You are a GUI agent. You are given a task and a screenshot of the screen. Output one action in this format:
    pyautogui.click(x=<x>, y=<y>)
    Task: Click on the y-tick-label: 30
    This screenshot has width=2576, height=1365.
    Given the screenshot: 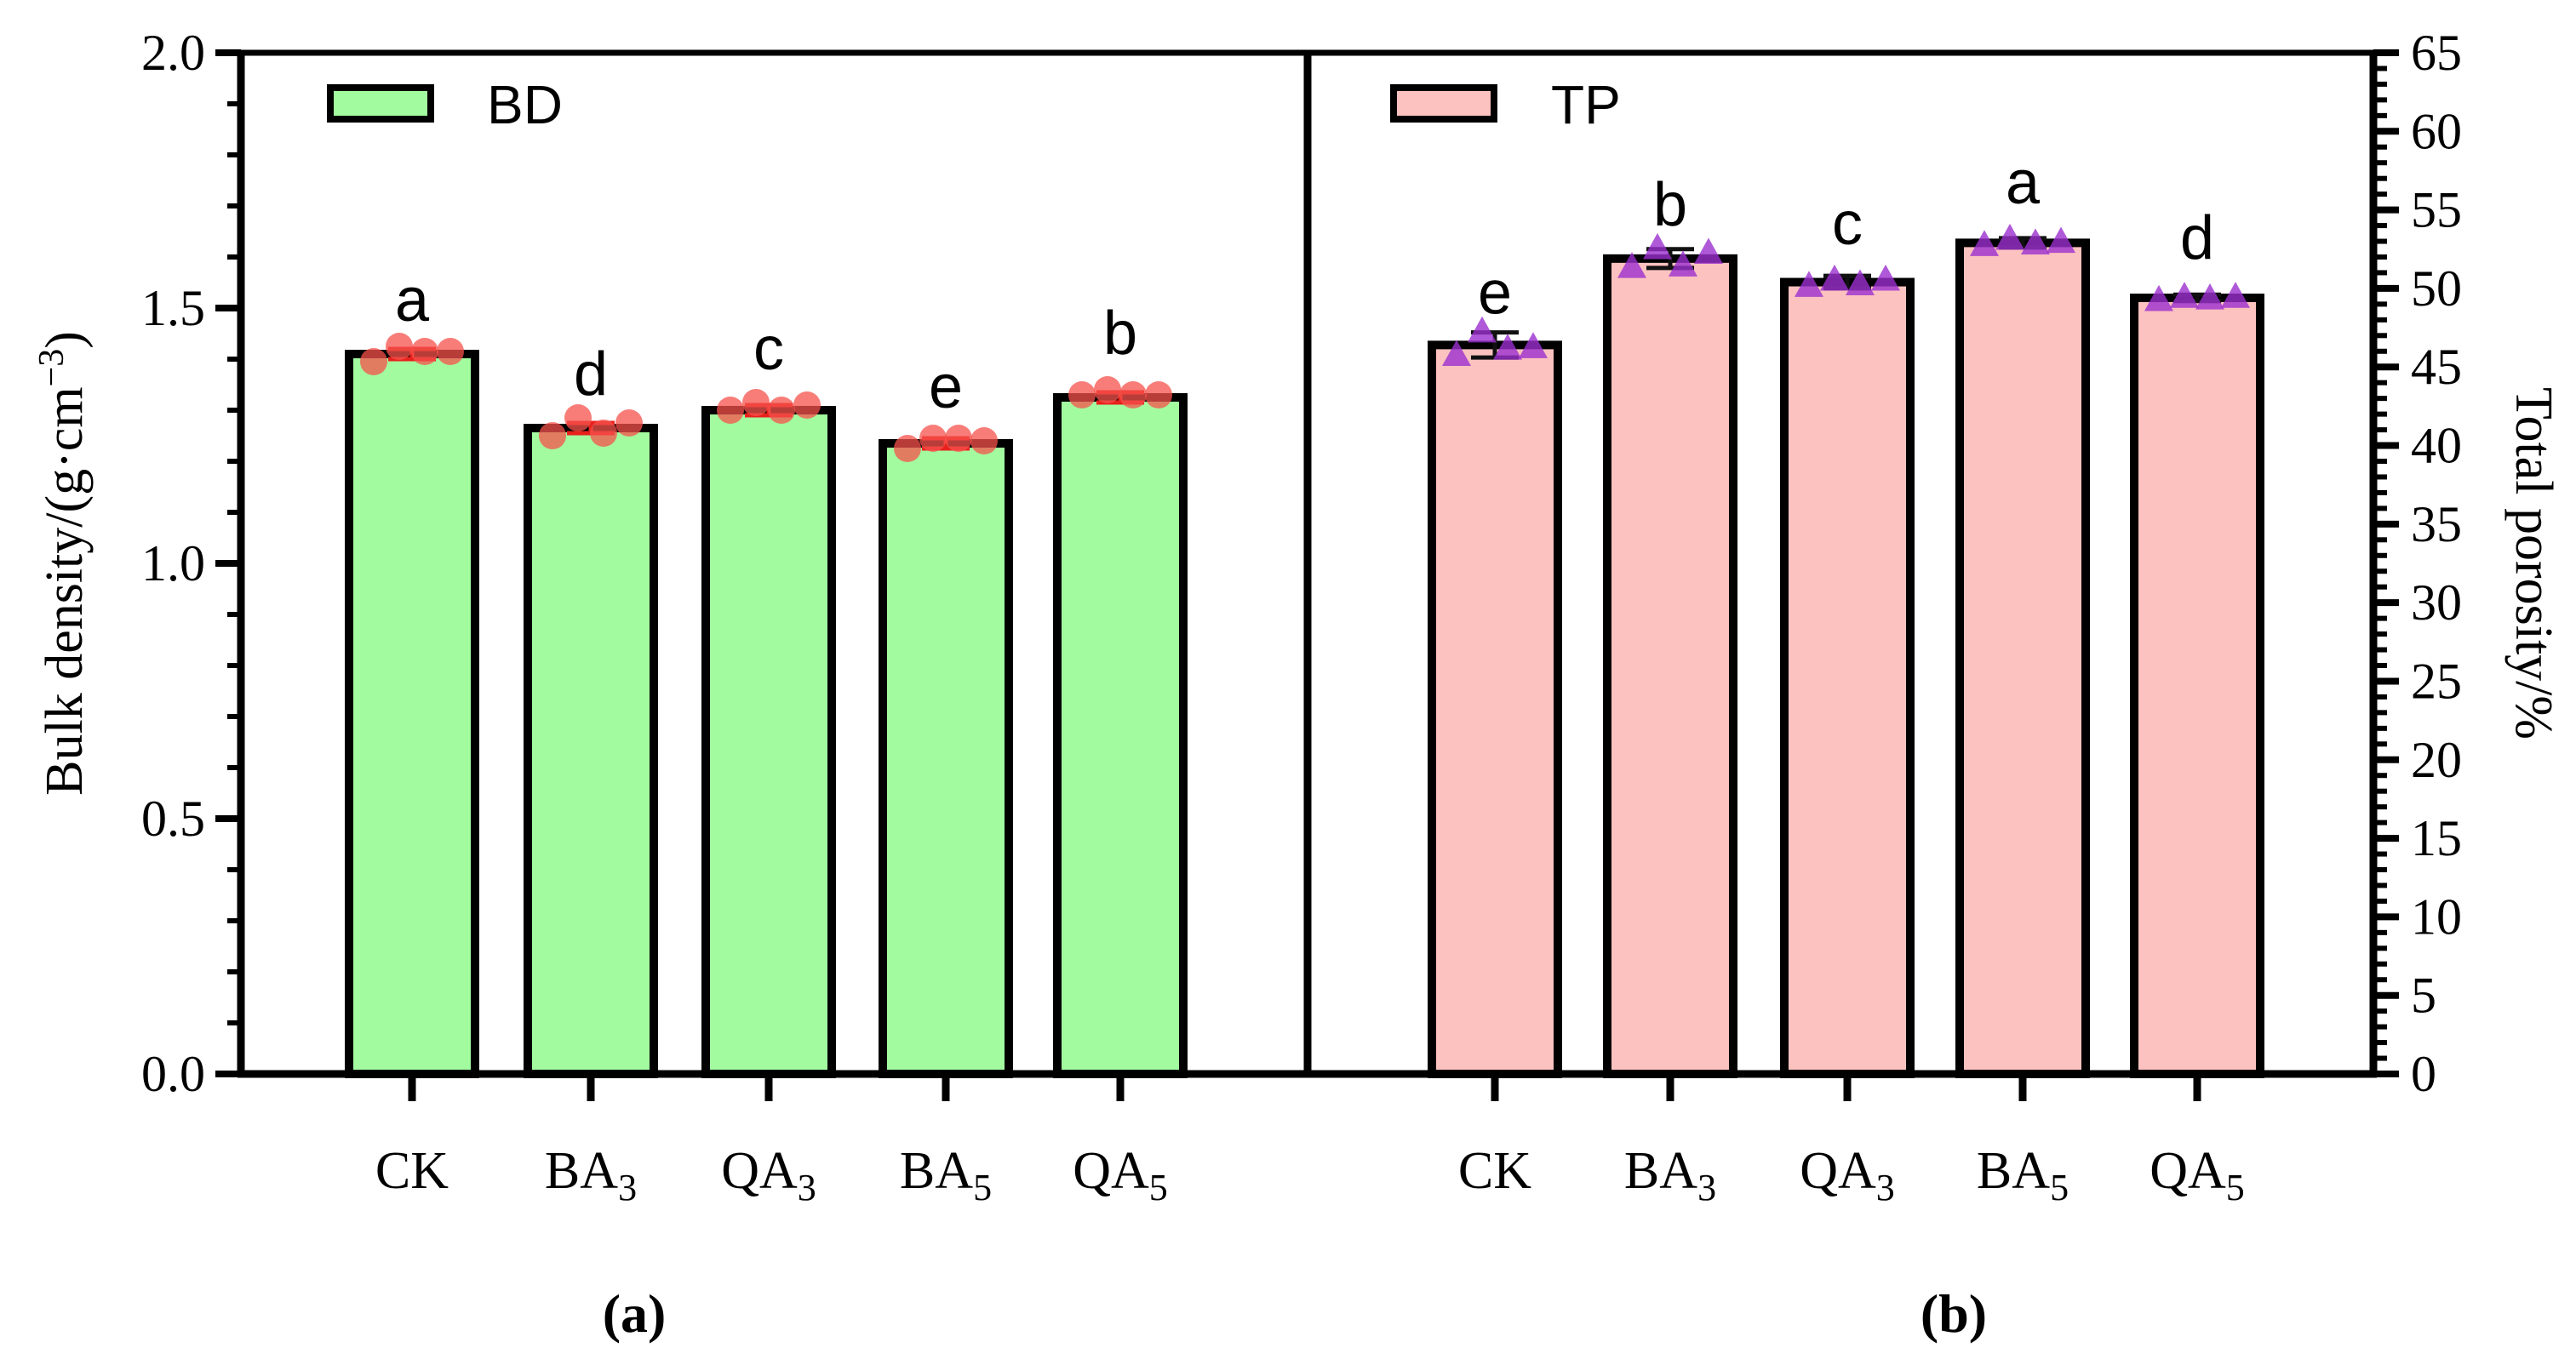 What is the action you would take?
    pyautogui.click(x=2436, y=602)
    